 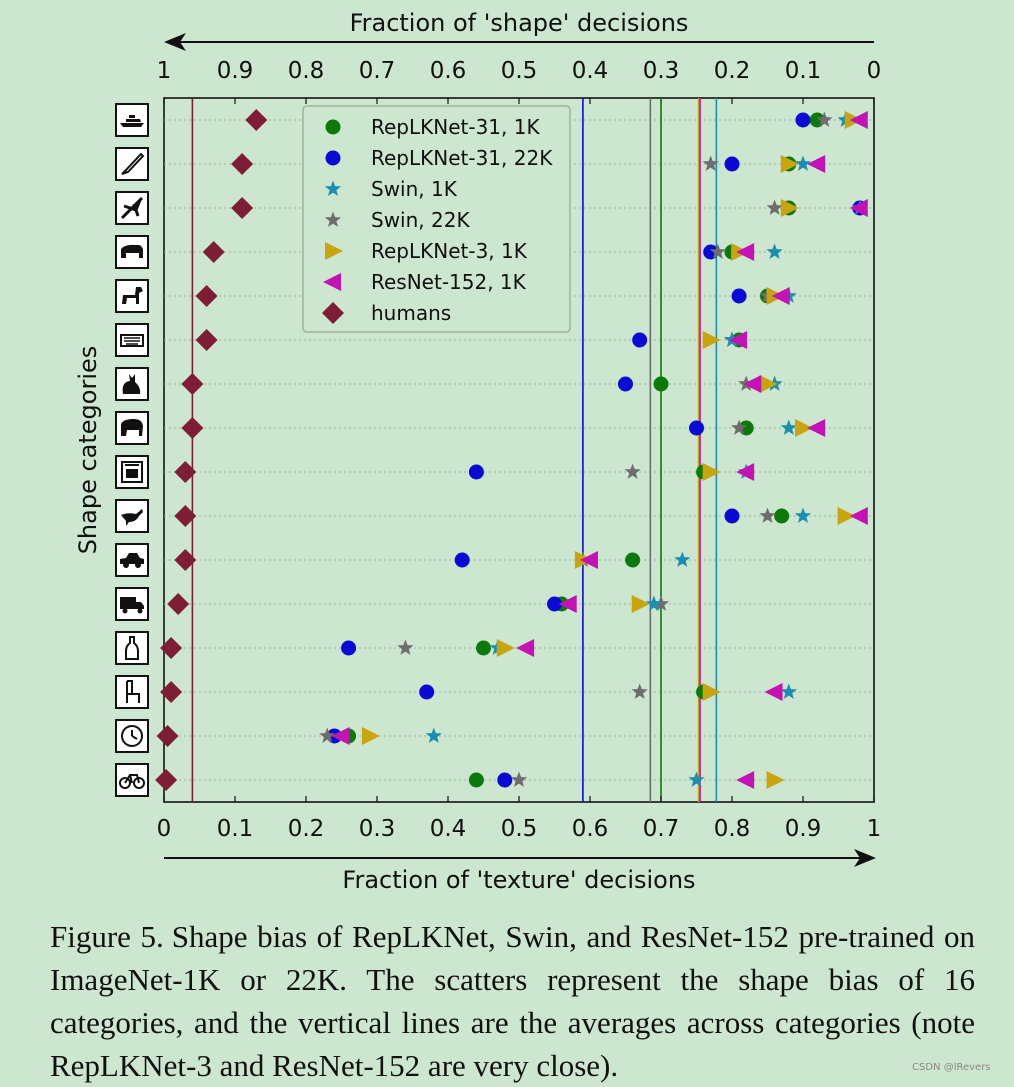 I want to click on watermark: CSDN @lRevers, so click(x=951, y=1067).